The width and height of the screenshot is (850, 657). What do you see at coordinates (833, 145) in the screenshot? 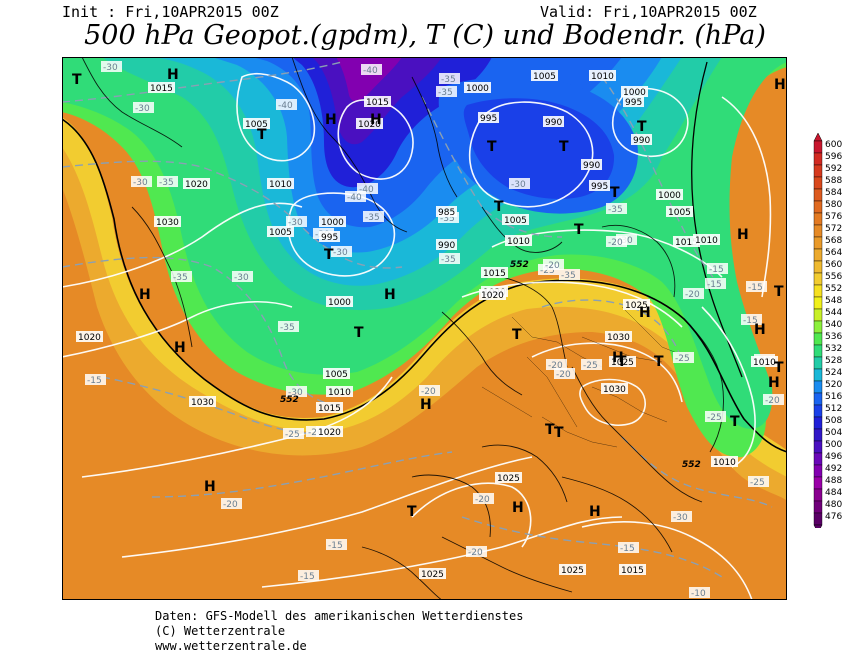
I see `legend-level: 600` at bounding box center [833, 145].